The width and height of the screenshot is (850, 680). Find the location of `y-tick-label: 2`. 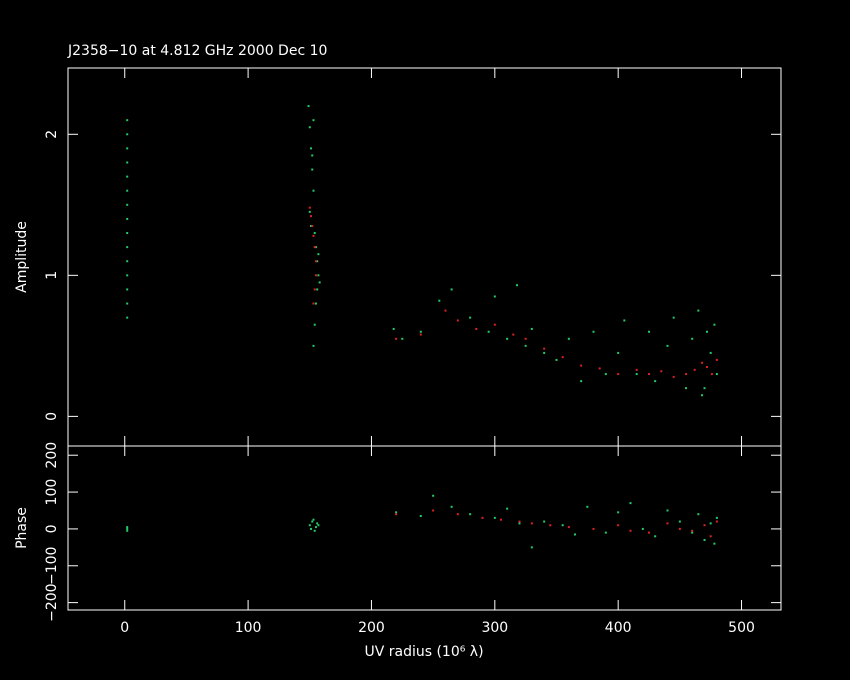

y-tick-label: 2 is located at coordinates (52, 134).